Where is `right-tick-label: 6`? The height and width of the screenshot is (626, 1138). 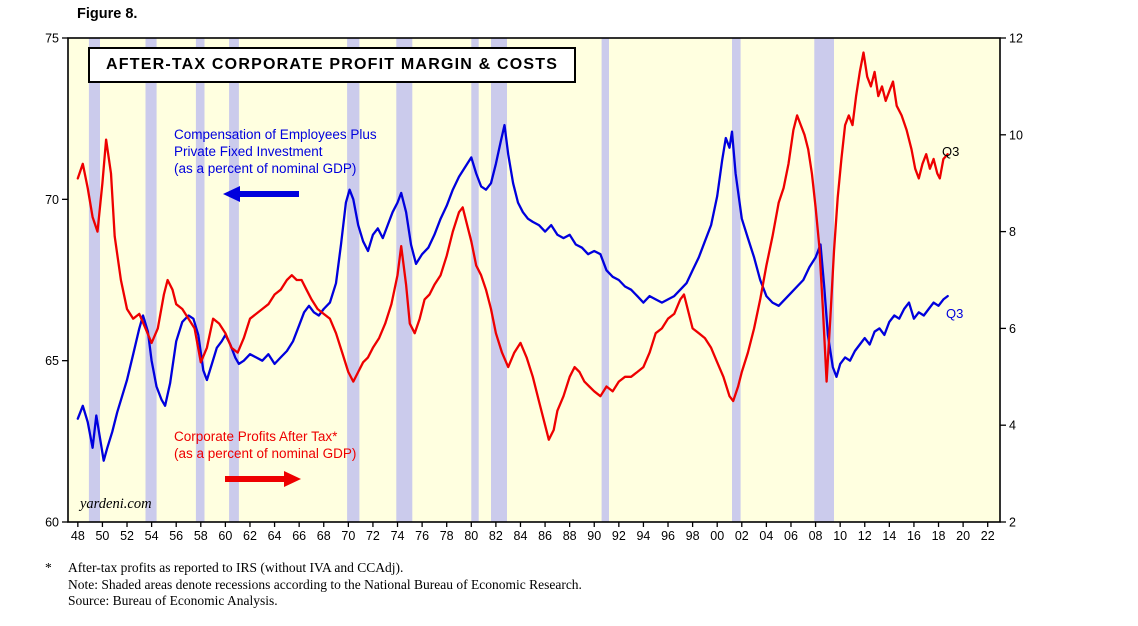
right-tick-label: 6 is located at coordinates (1012, 329).